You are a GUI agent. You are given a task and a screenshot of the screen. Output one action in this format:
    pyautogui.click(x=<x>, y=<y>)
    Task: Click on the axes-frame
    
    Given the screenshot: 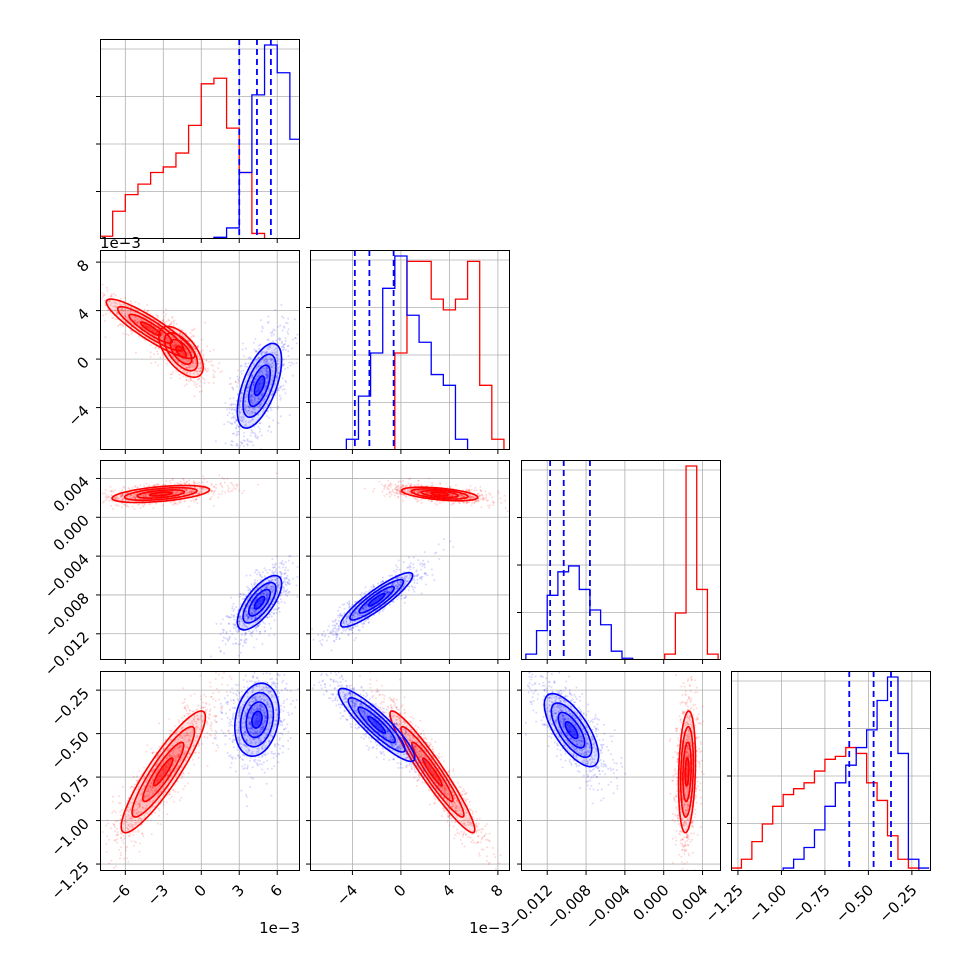 What is the action you would take?
    pyautogui.click(x=621, y=560)
    